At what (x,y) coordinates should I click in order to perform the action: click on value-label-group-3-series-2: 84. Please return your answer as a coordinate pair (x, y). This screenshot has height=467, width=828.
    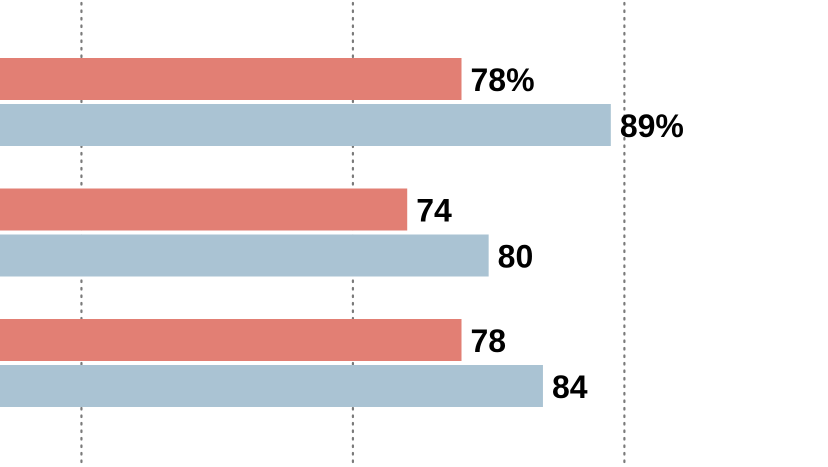
    Looking at the image, I should click on (570, 387).